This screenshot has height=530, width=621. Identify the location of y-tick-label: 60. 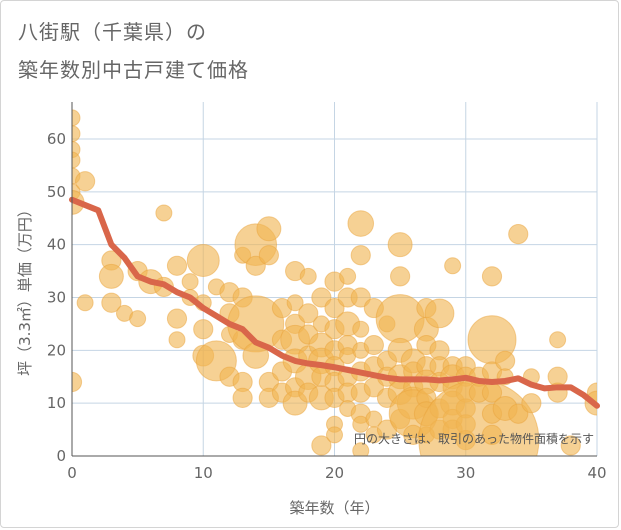
(56, 139).